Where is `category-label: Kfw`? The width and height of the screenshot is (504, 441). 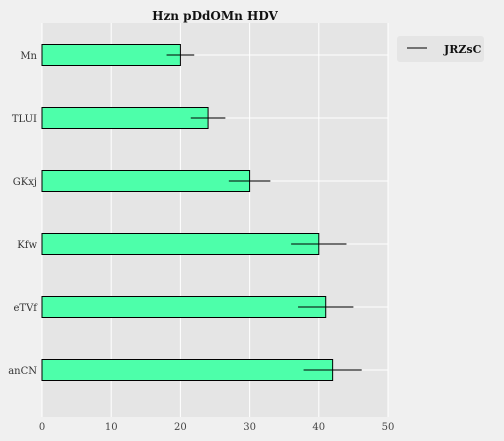 category-label: Kfw is located at coordinates (27, 245).